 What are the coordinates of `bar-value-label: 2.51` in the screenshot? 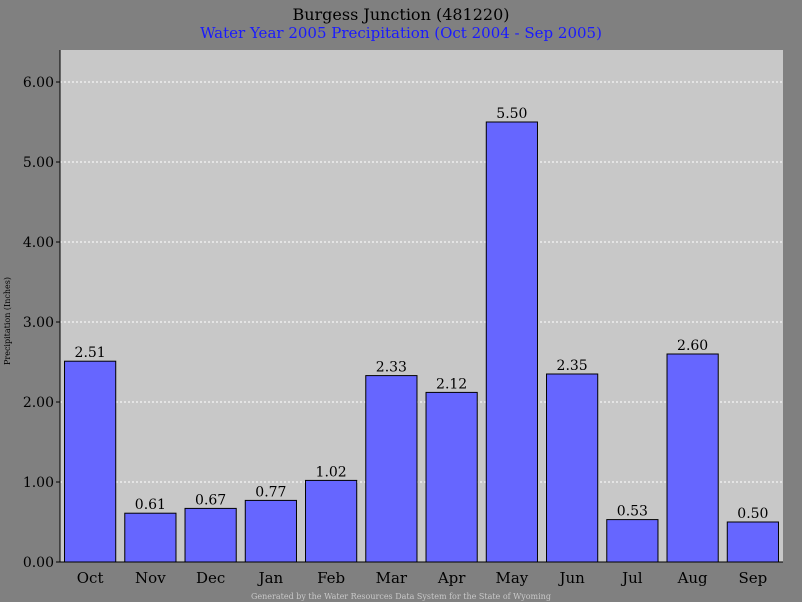 It's located at (90, 353).